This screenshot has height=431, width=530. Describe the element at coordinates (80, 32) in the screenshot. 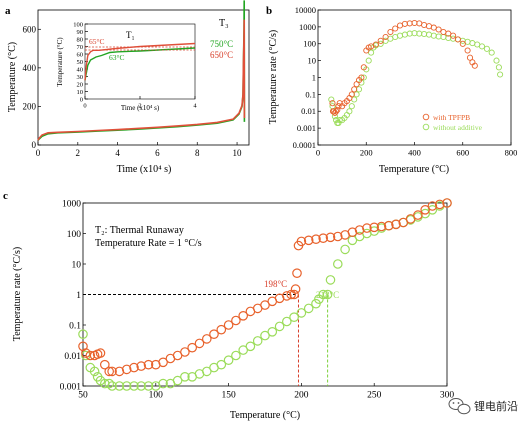

I see `inset-ytick-label: 90` at that location.